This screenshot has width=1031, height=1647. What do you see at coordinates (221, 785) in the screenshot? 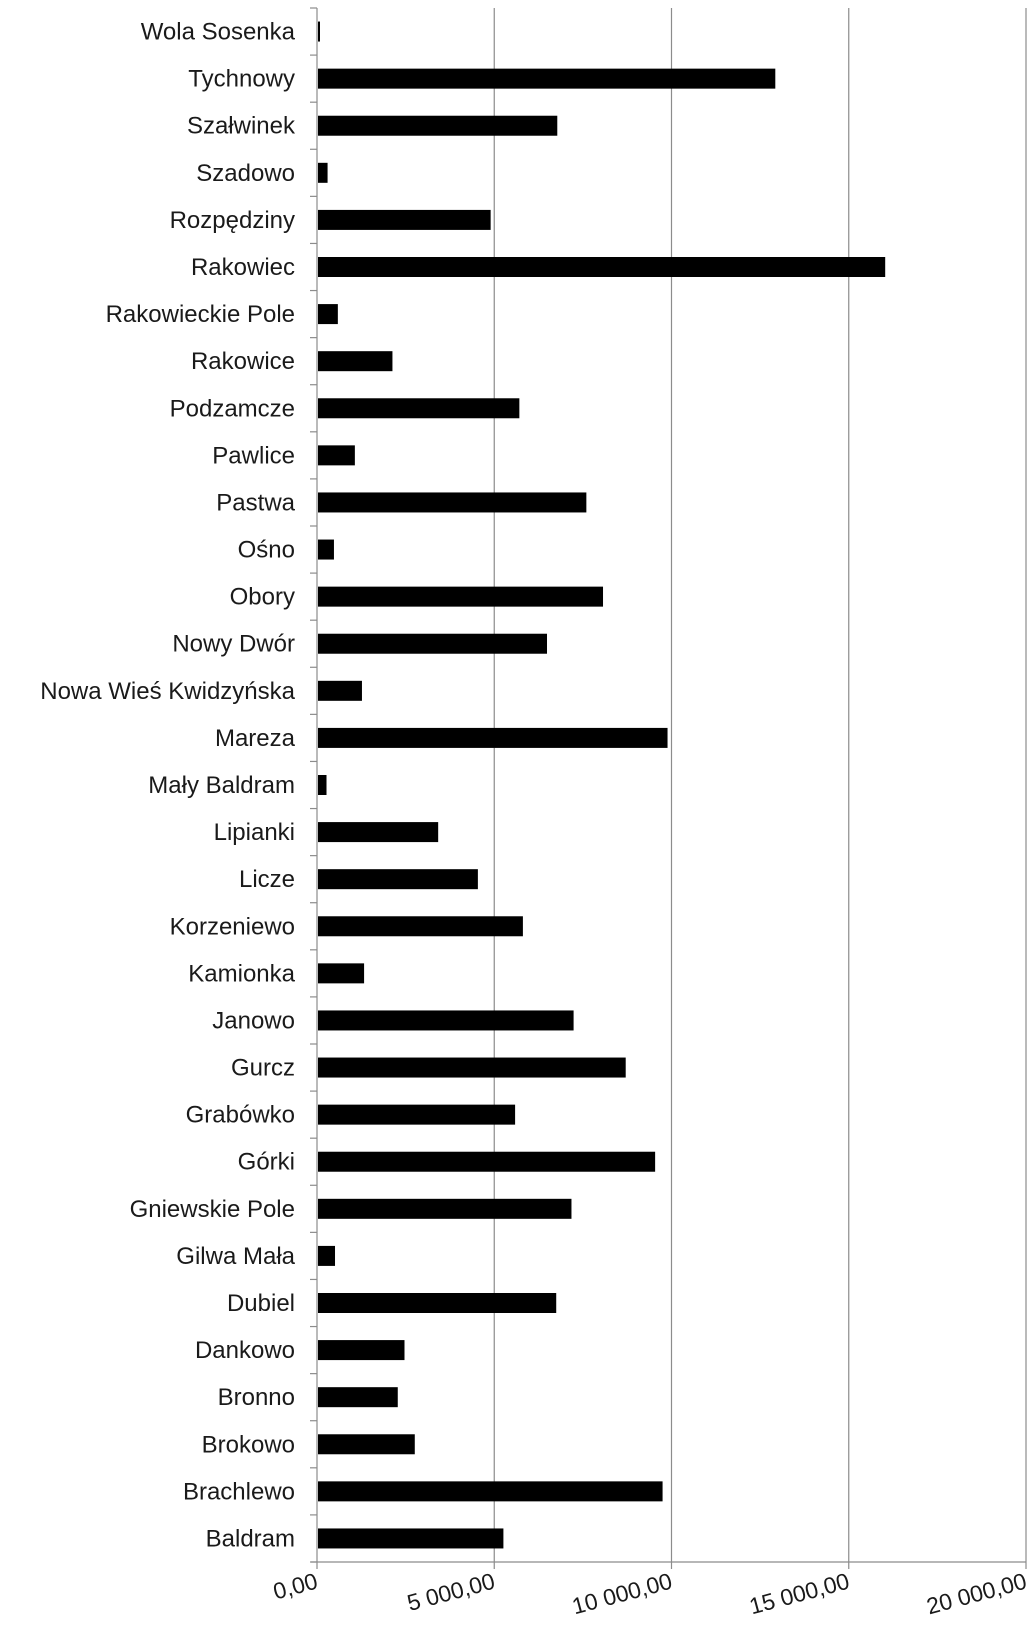
I see `category-label: Mały Baldram` at bounding box center [221, 785].